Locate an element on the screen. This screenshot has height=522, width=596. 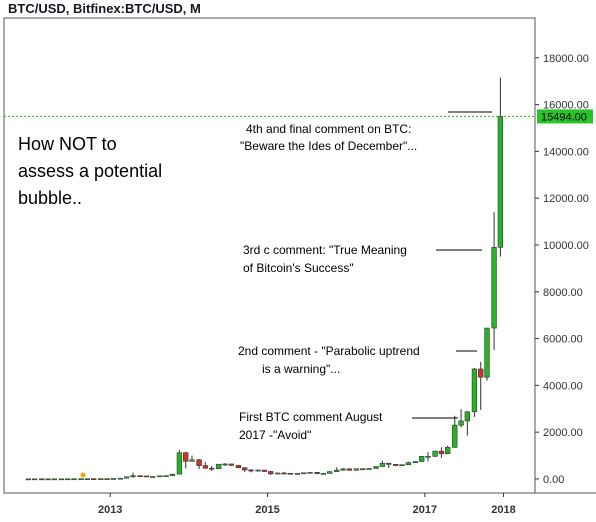
last-price-label: 15494.00 is located at coordinates (564, 117).